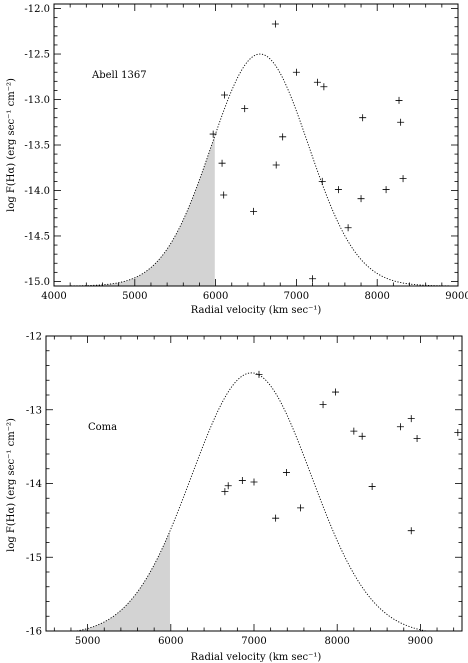  Describe the element at coordinates (341, 452) in the screenshot. I see `data-points` at that location.